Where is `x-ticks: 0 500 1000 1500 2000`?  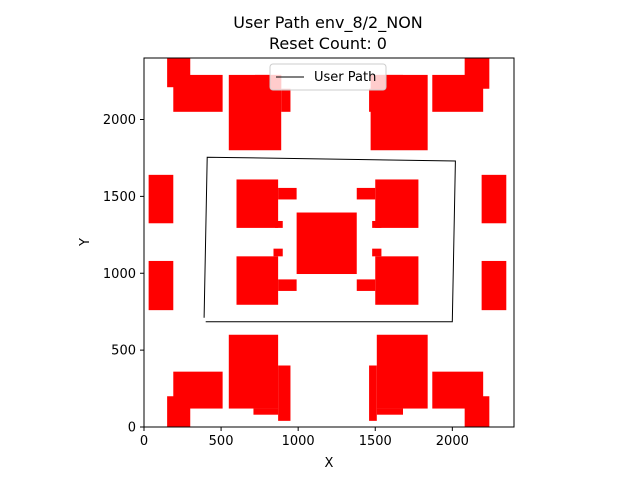 x-ticks: 0 500 1000 1500 2000 is located at coordinates (304, 438).